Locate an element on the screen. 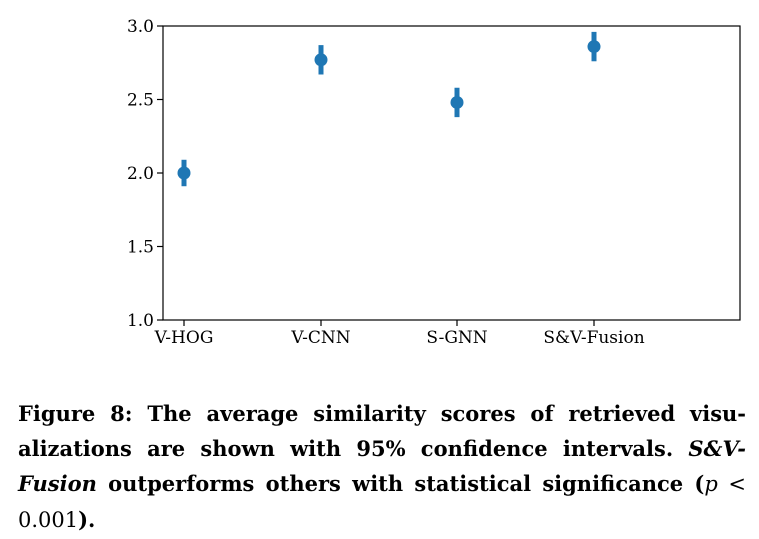 This screenshot has height=539, width=759. x-tick-label: V-HOG is located at coordinates (184, 338).